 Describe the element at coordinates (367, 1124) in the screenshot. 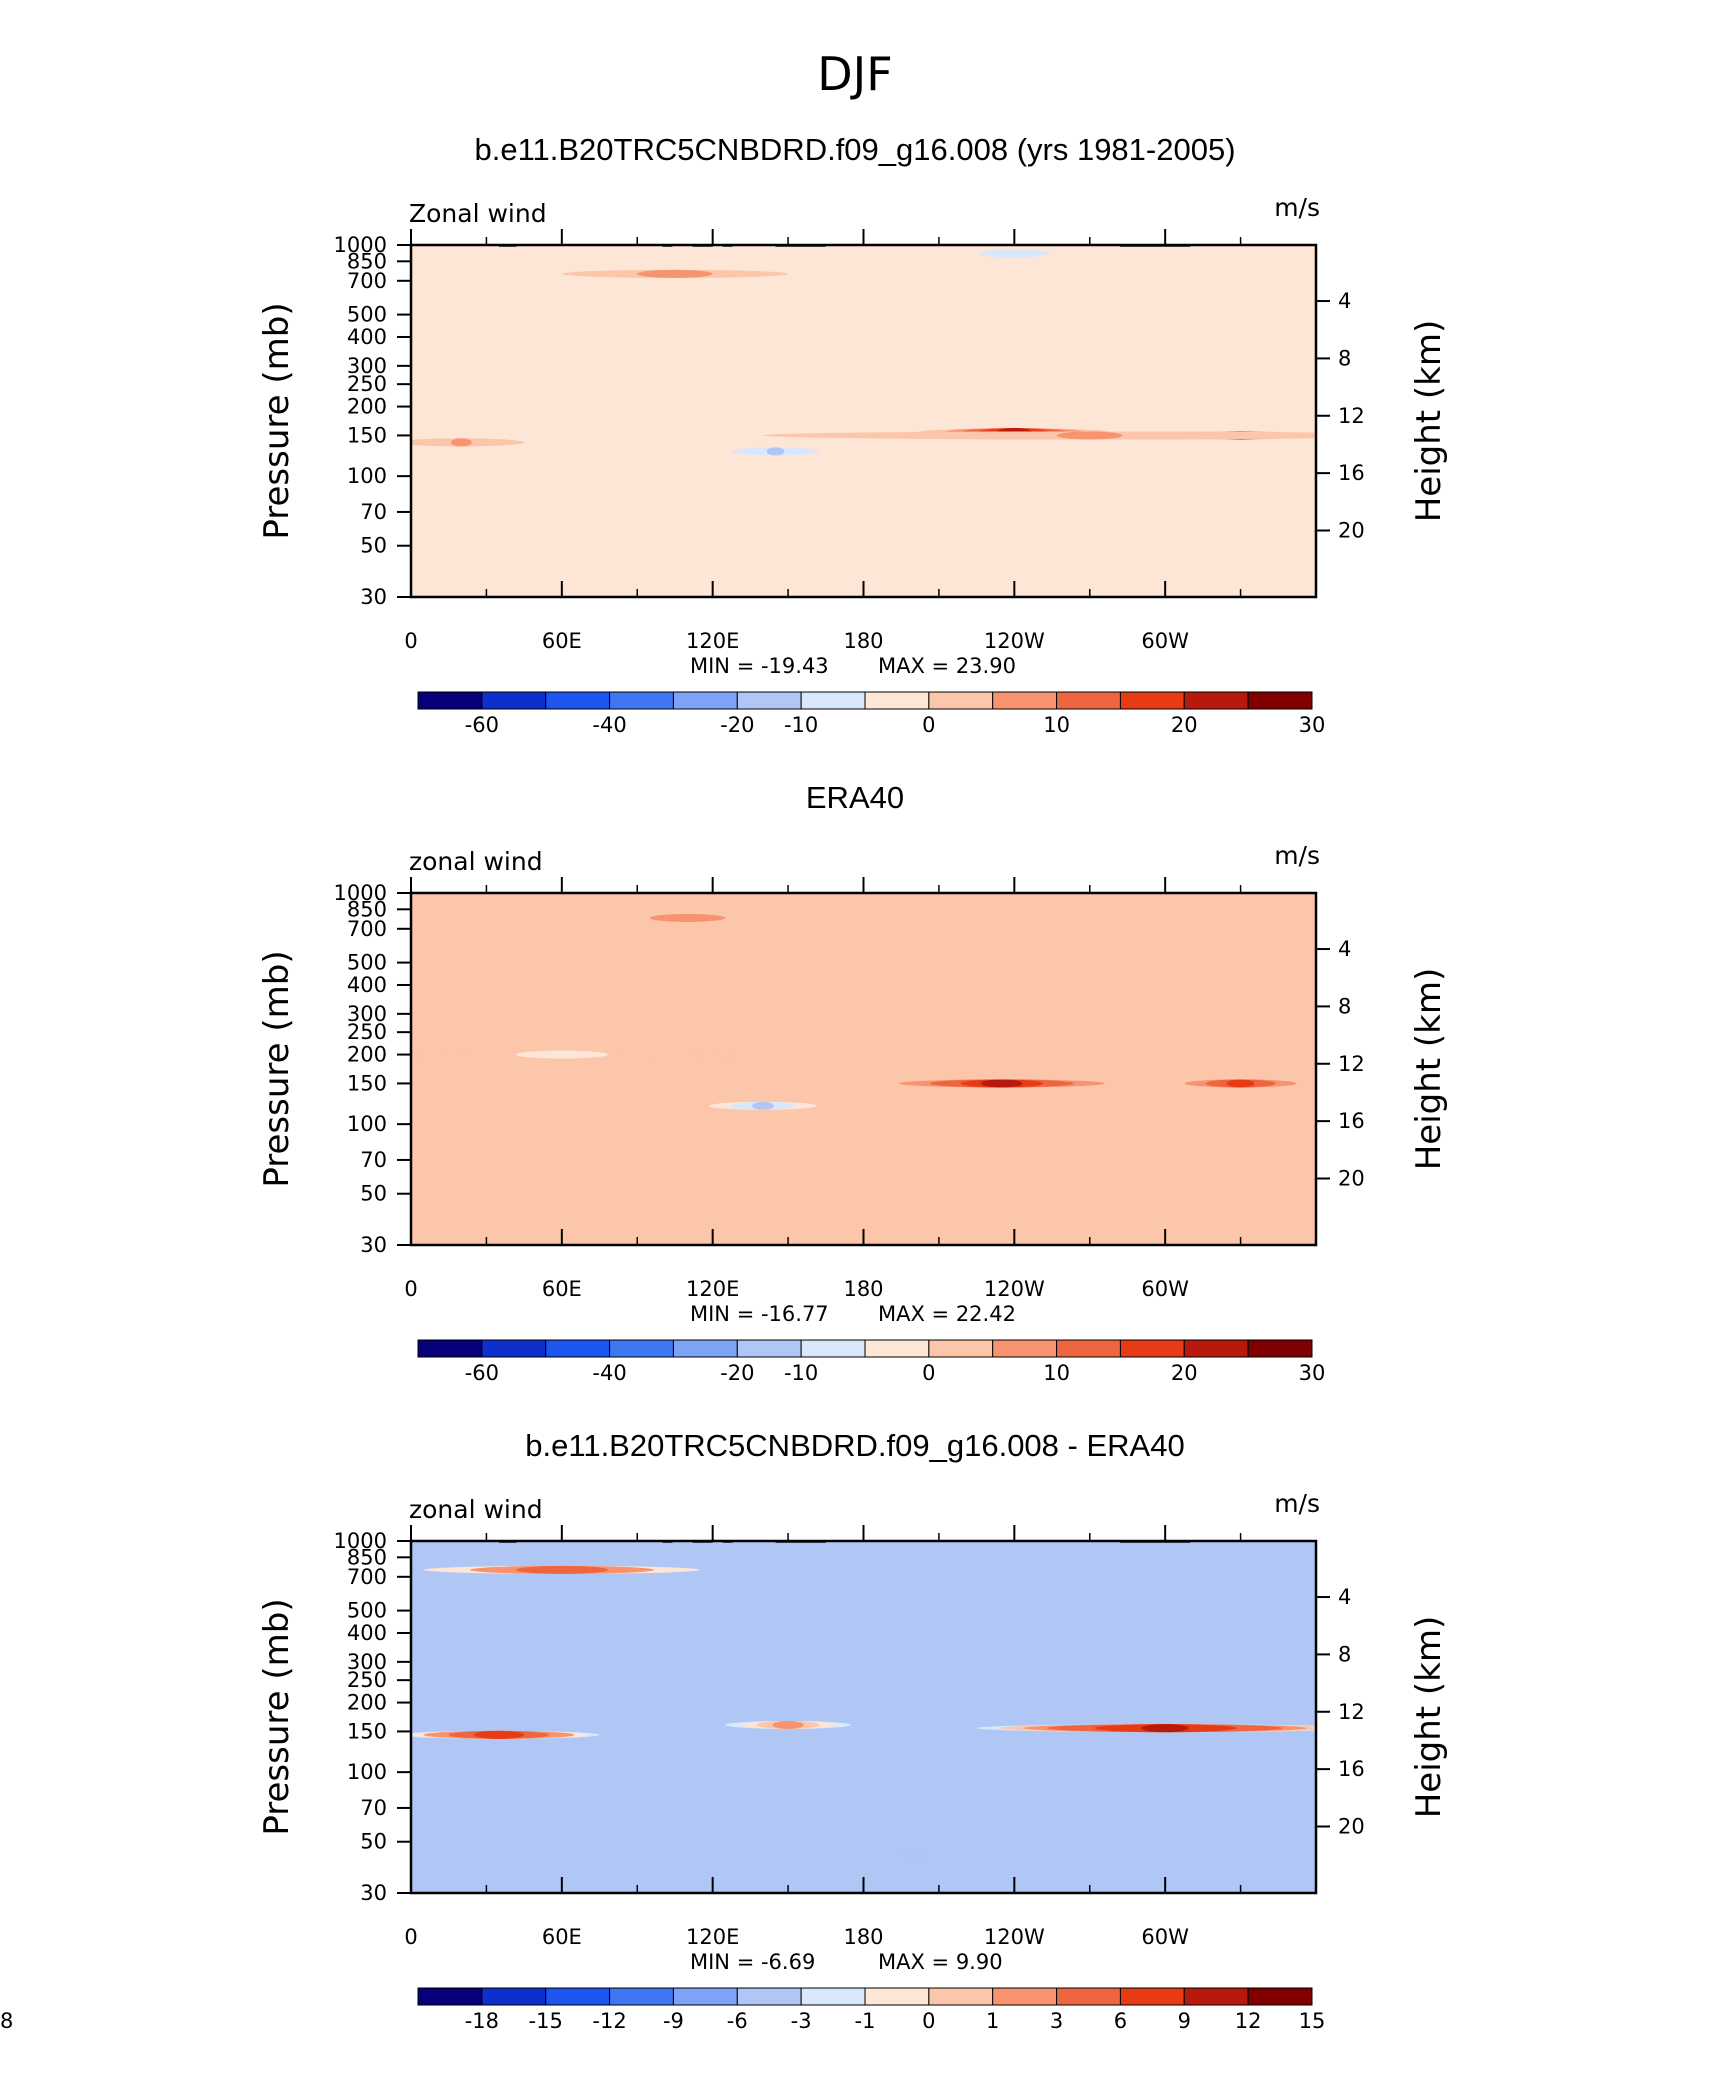

I see `y-tick-label: 100` at that location.